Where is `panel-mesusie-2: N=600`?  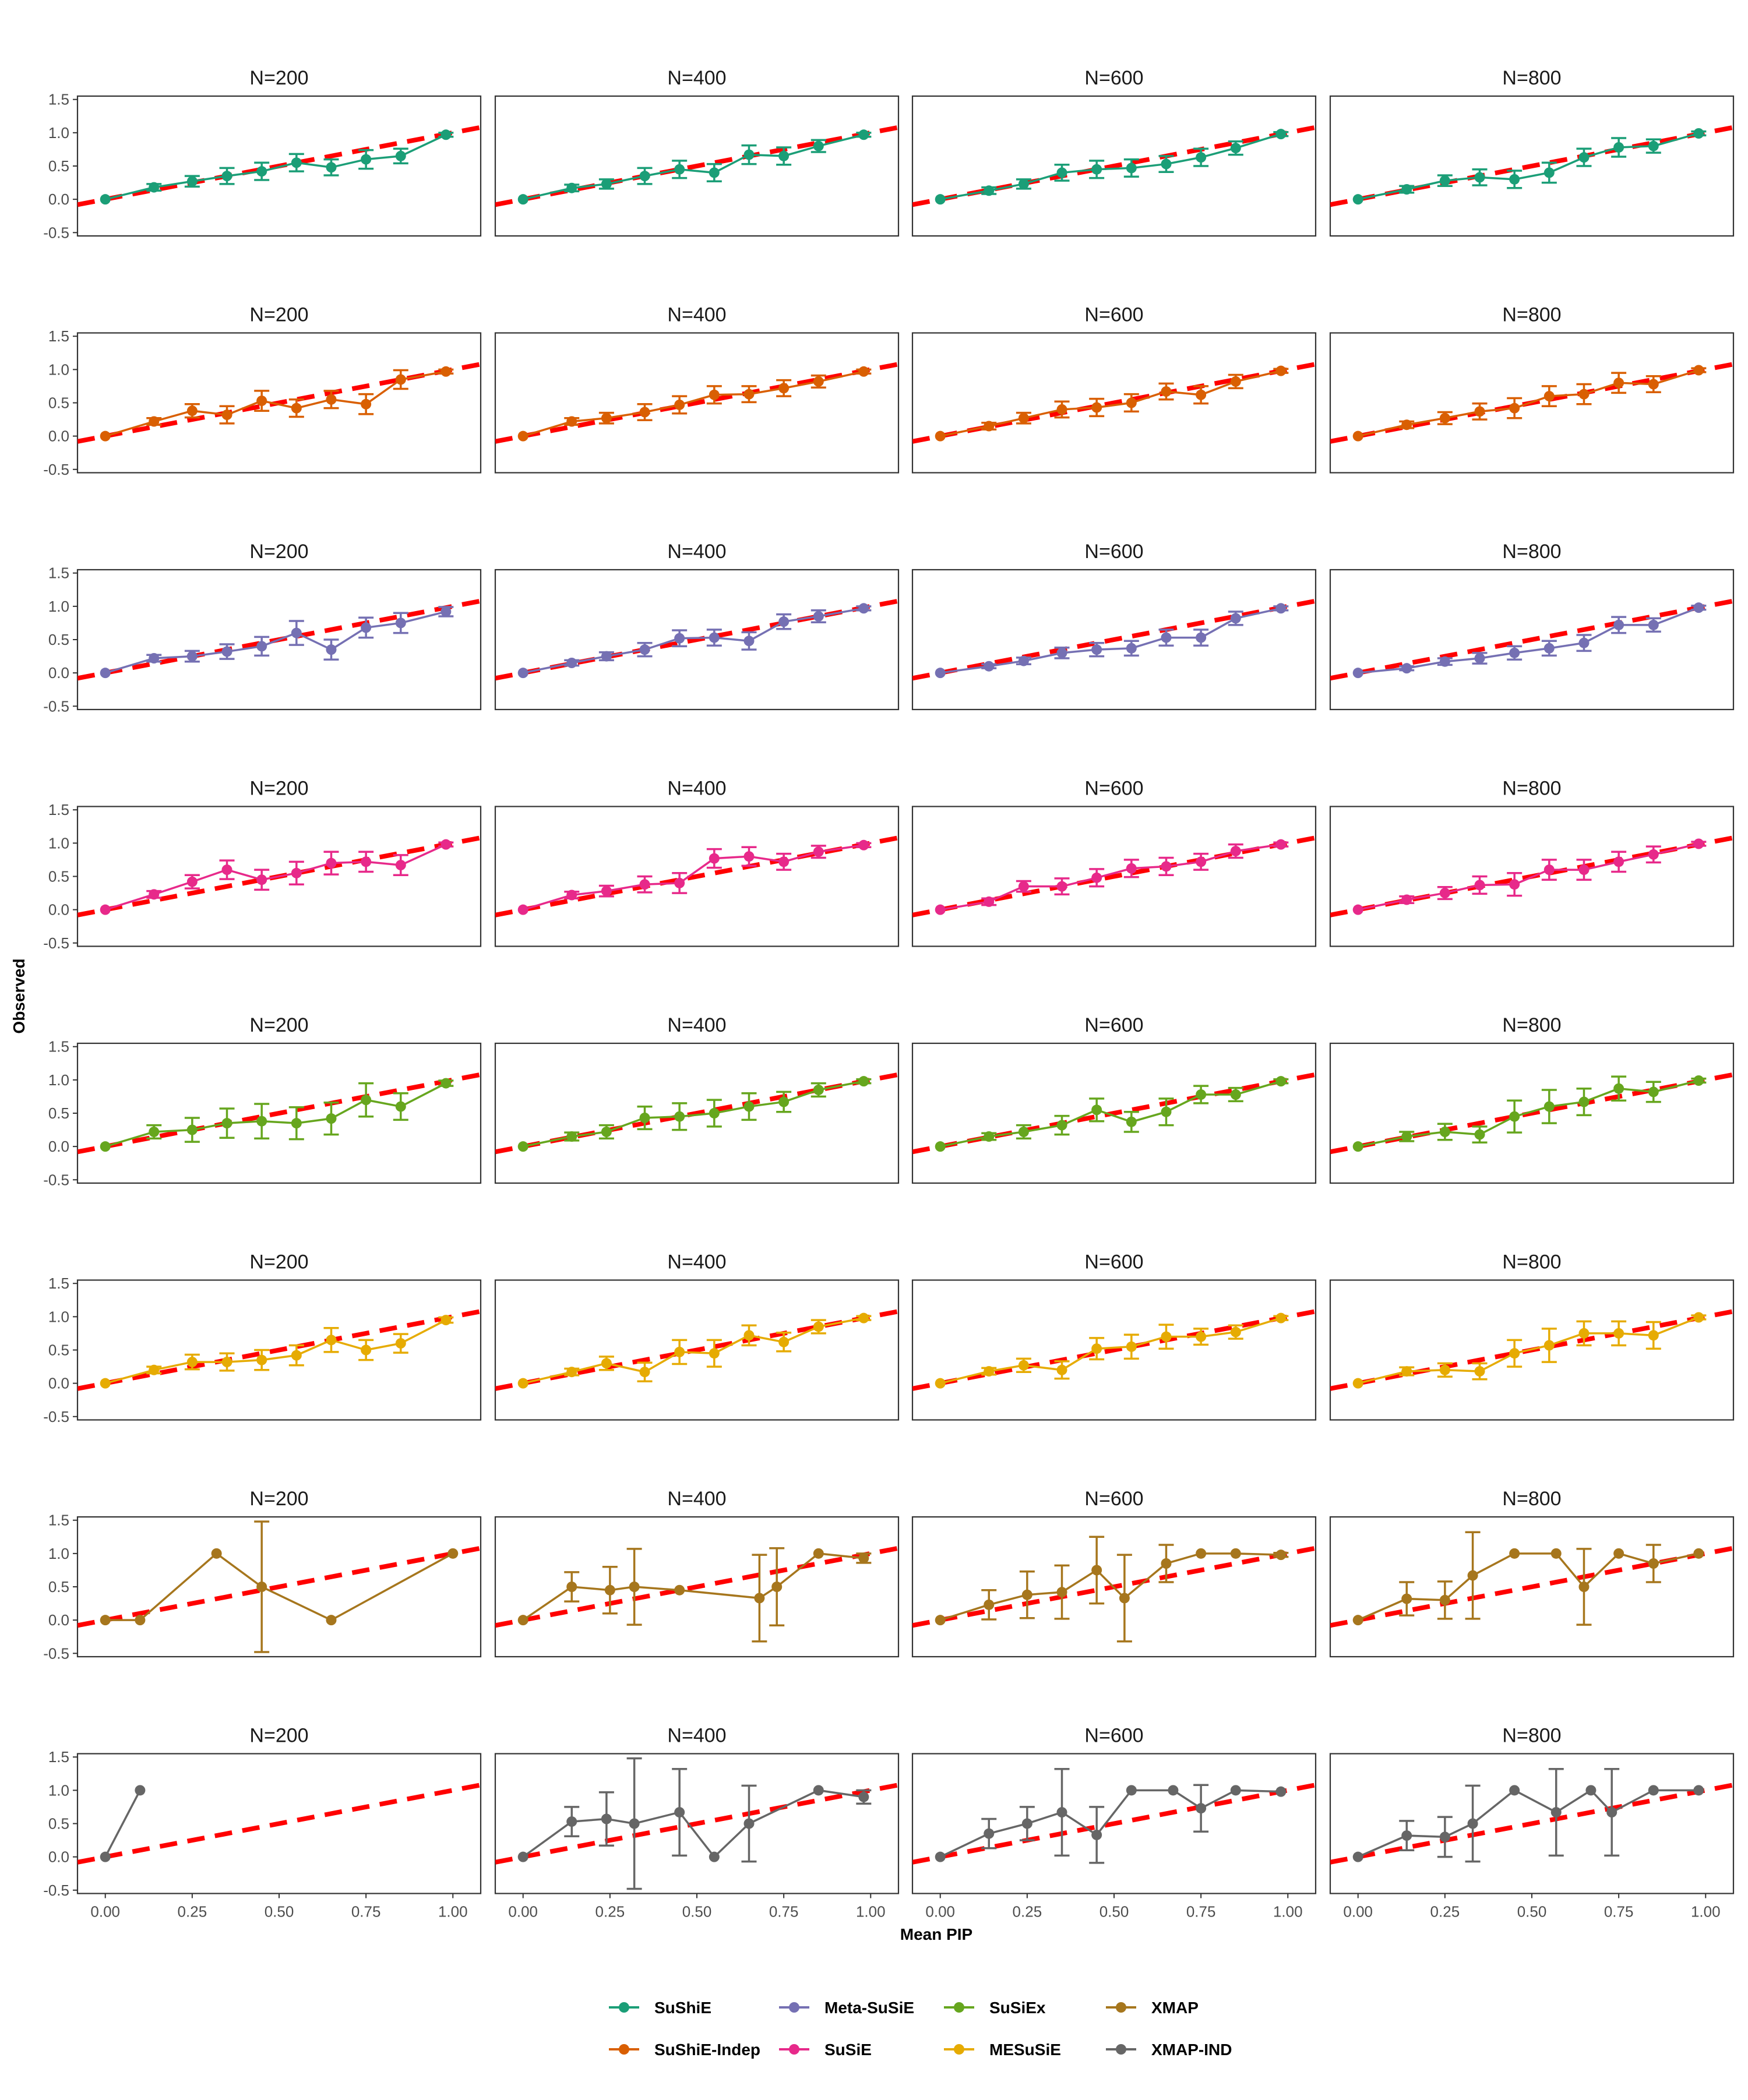
panel-mesusie-2: N=600 is located at coordinates (1114, 1336).